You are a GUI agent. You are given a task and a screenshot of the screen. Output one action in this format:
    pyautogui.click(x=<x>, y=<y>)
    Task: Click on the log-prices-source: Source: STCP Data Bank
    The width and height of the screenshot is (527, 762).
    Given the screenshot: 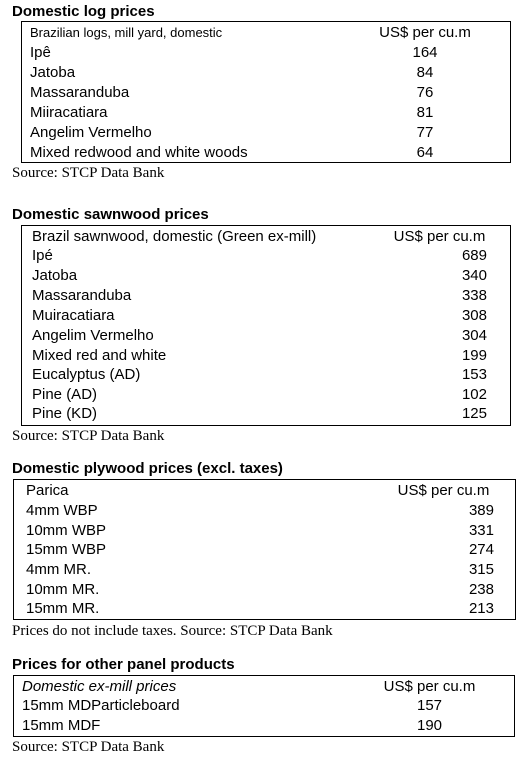 What is the action you would take?
    pyautogui.click(x=88, y=173)
    